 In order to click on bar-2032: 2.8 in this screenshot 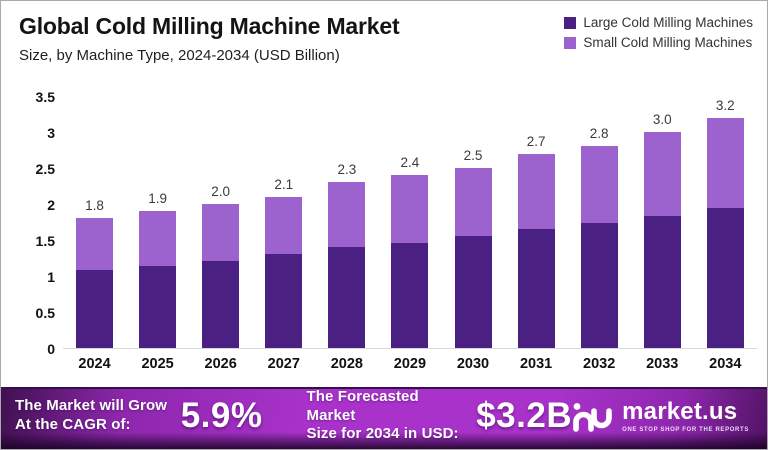, I will do `click(599, 222)`.